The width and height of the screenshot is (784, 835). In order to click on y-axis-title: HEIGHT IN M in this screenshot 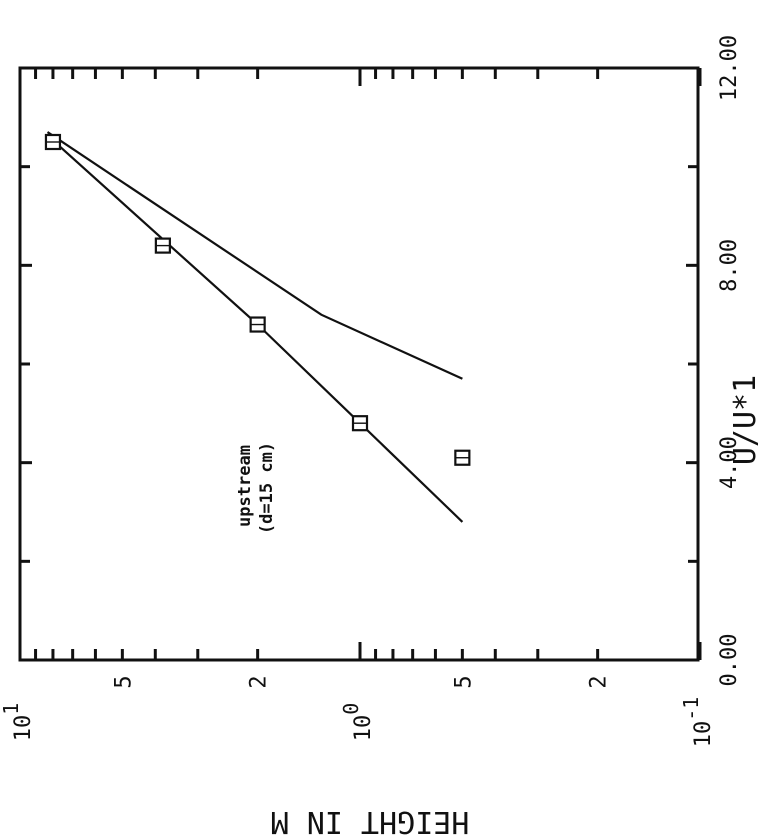, I will do `click(370, 819)`.